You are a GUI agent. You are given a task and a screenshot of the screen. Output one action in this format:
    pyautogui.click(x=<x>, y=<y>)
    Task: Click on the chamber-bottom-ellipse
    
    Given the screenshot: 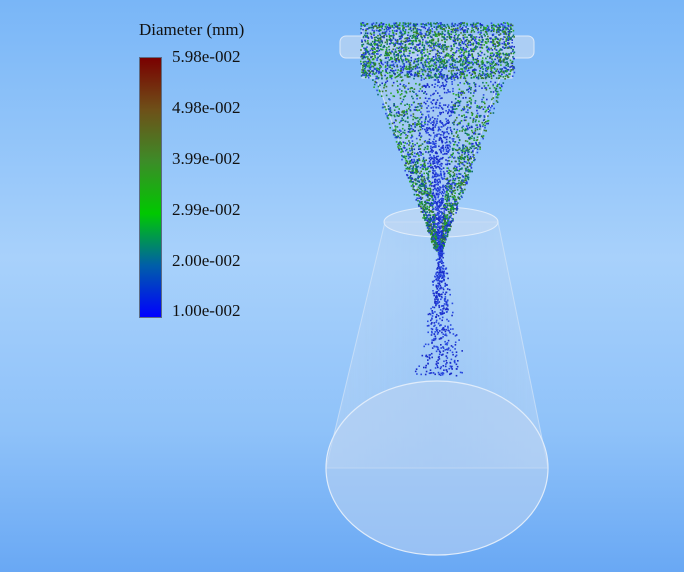 What is the action you would take?
    pyautogui.click(x=437, y=468)
    